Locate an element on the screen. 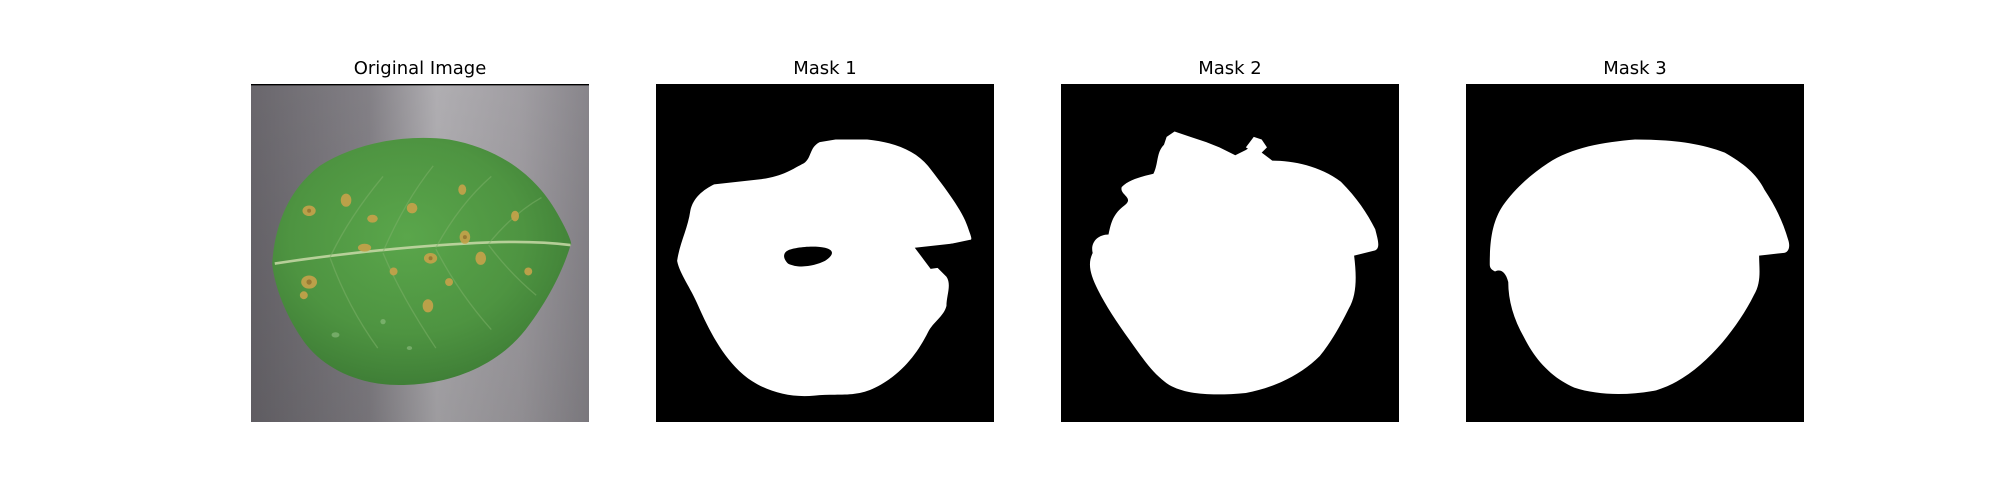 The height and width of the screenshot is (500, 2000). panel-title: Mask 2 is located at coordinates (1230, 68).